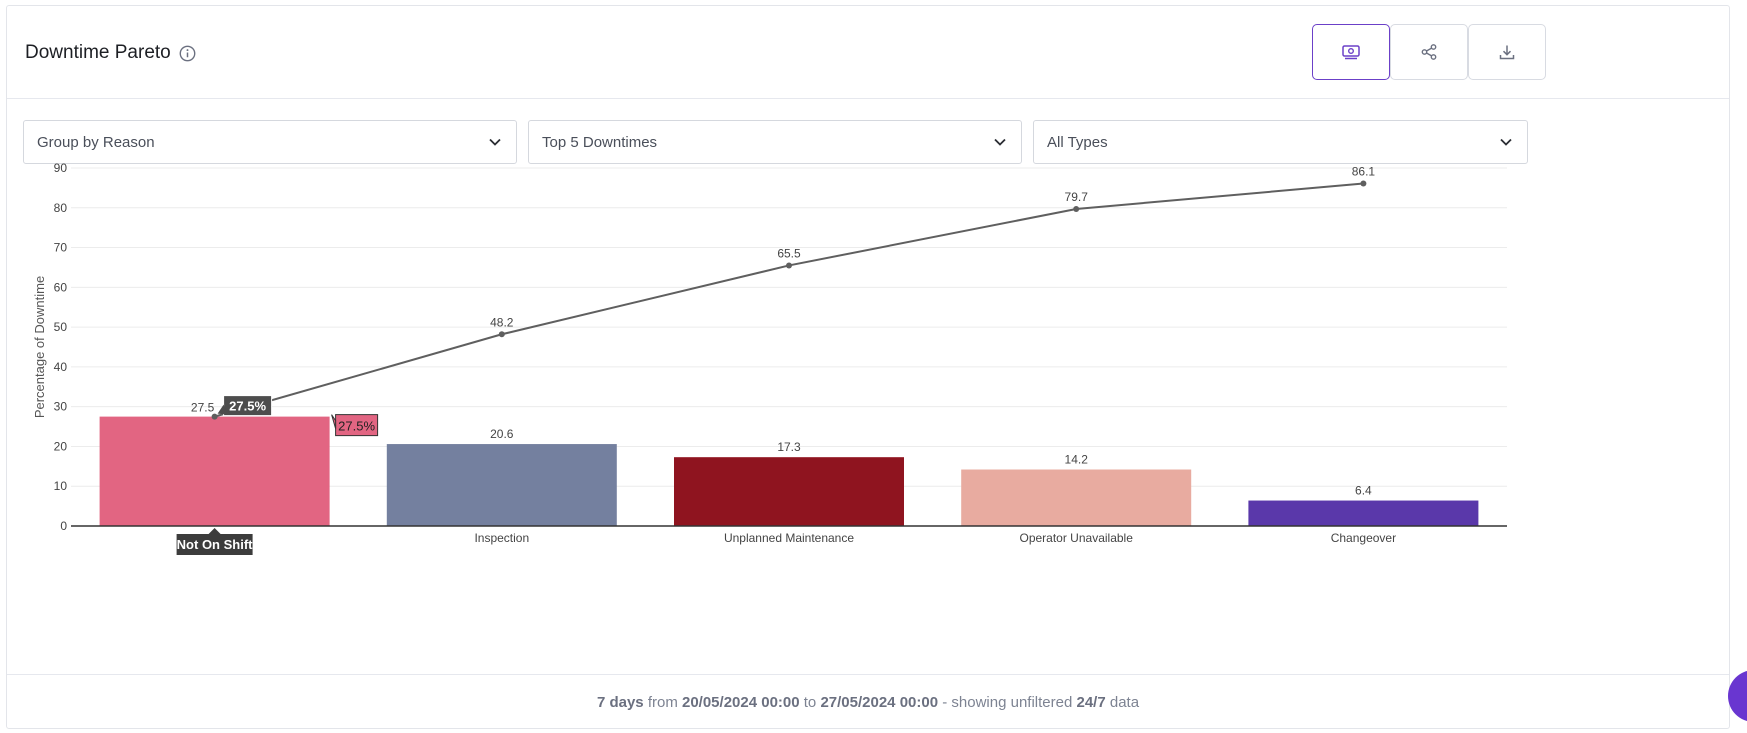  I want to click on category-tooltip-pointer, so click(214, 531).